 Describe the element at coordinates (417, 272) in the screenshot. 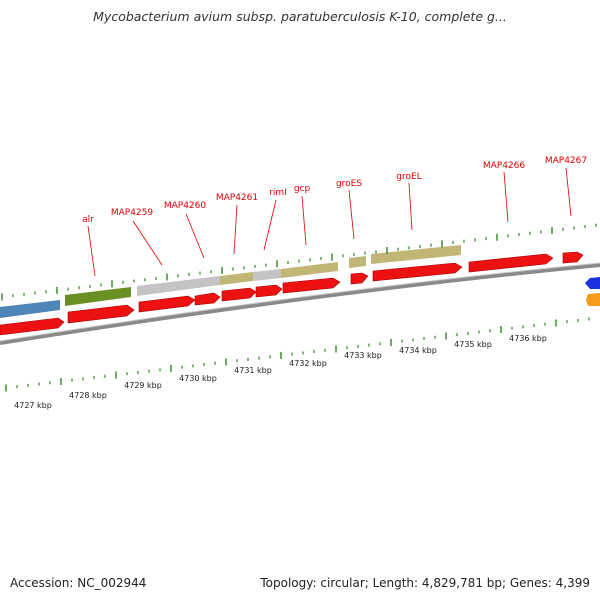

I see `gene-arrow-groEL` at that location.